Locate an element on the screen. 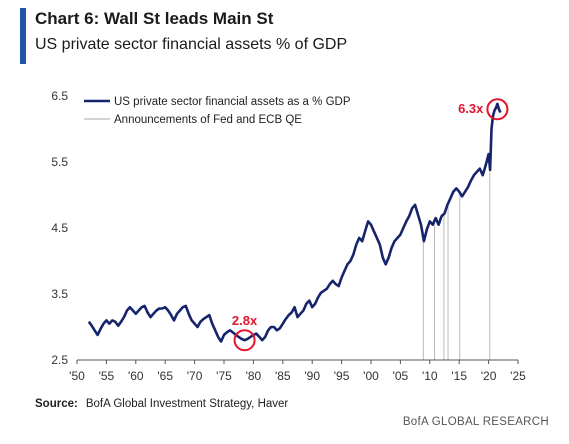 This screenshot has width=569, height=444. y-tick-label: 3.5 is located at coordinates (59, 294).